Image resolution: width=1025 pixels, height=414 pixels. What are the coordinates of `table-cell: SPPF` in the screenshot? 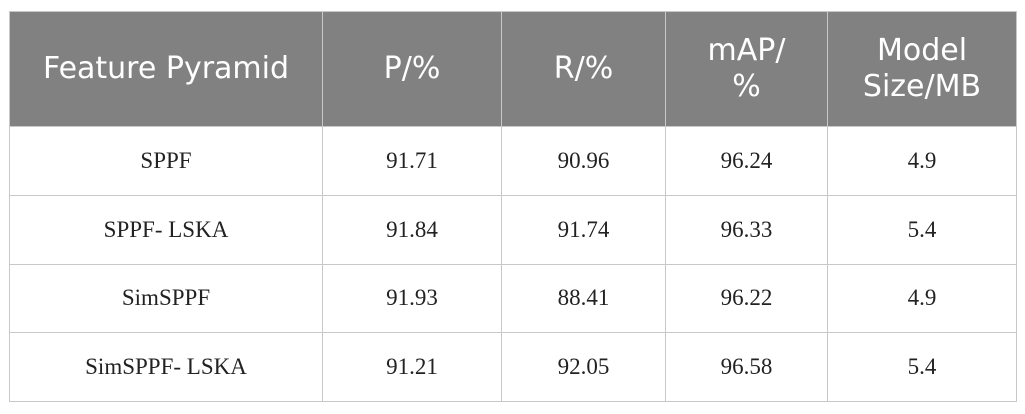 It's located at (166, 161).